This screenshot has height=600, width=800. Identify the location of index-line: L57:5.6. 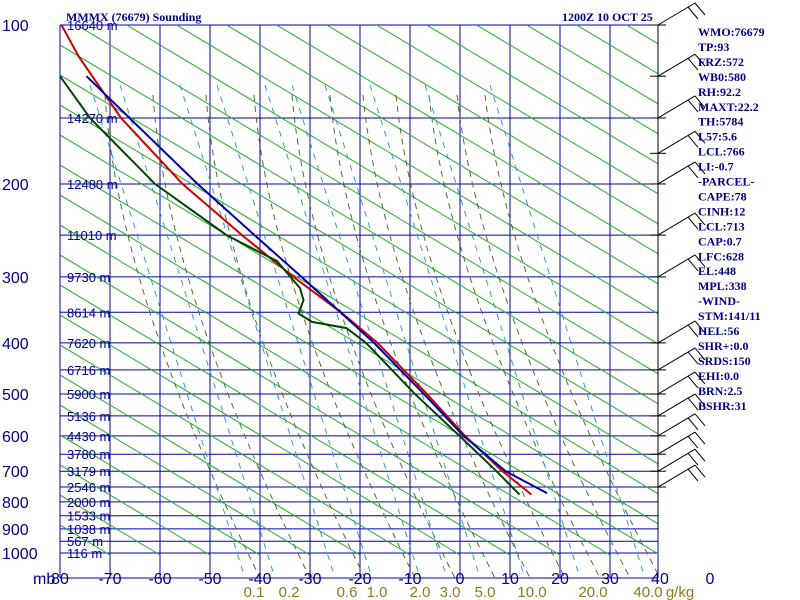
(717, 137).